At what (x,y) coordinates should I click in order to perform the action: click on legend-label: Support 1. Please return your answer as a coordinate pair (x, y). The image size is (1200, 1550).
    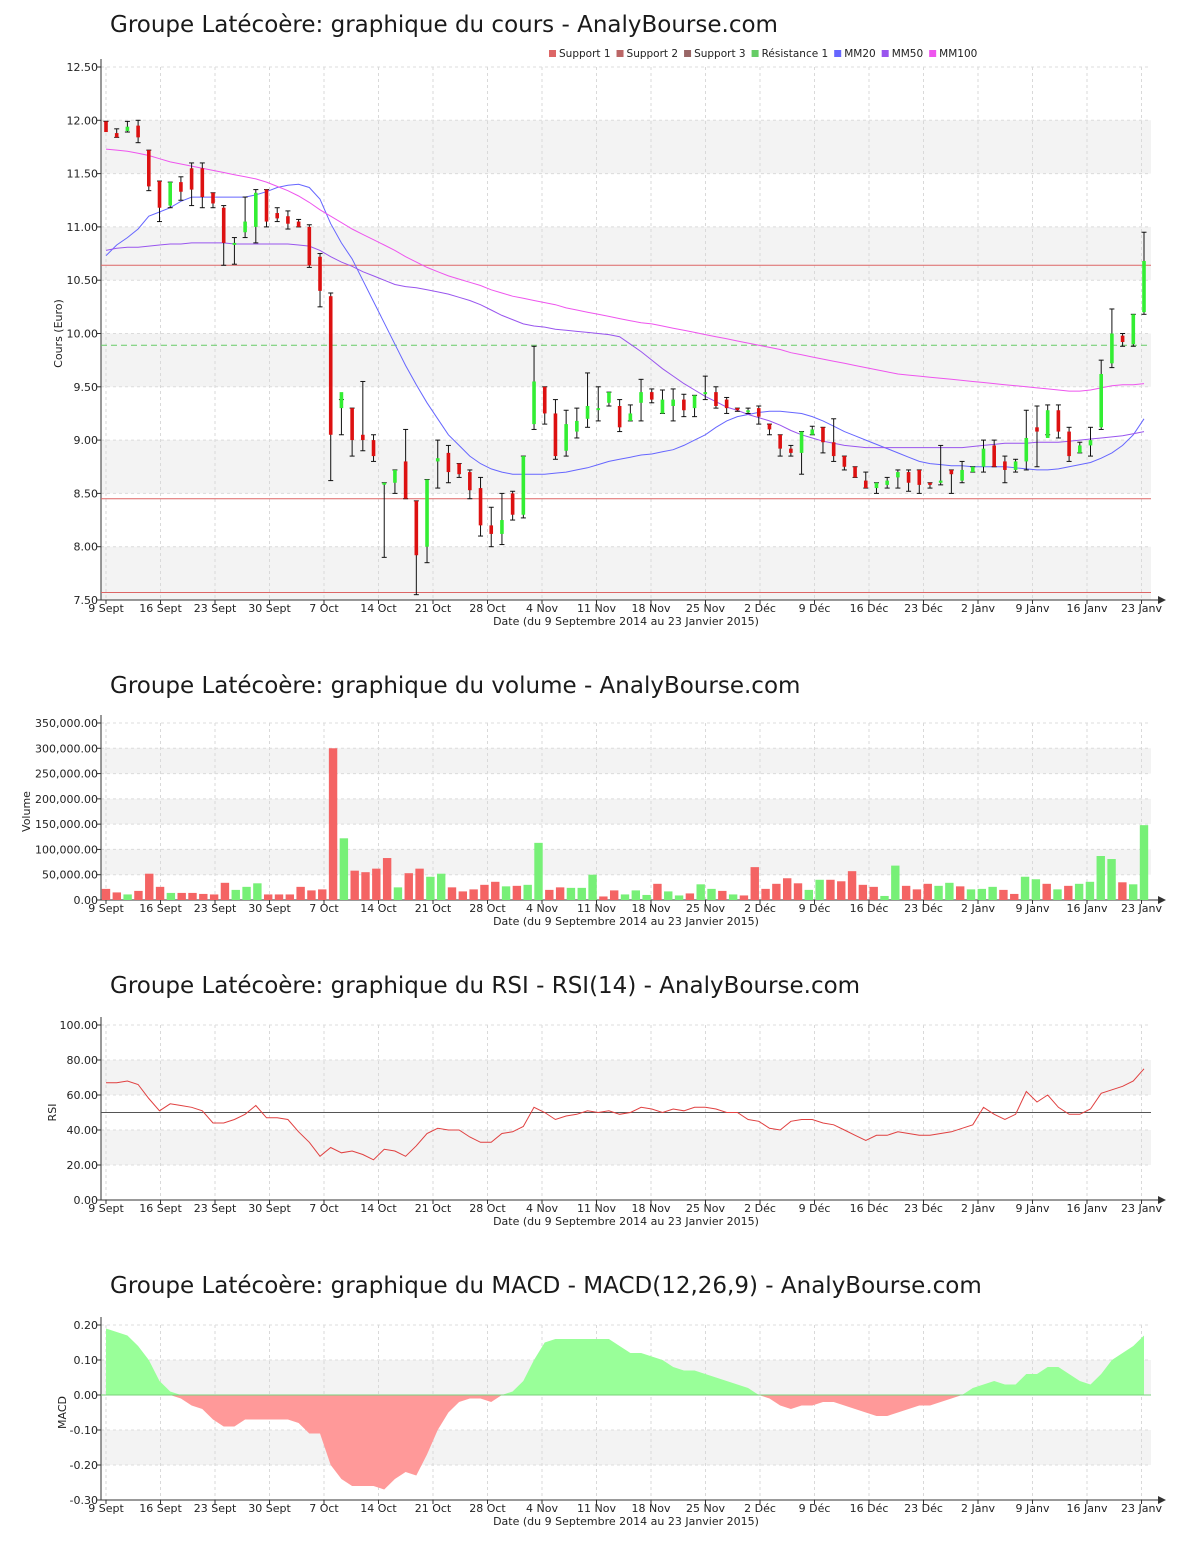
    Looking at the image, I should click on (585, 54).